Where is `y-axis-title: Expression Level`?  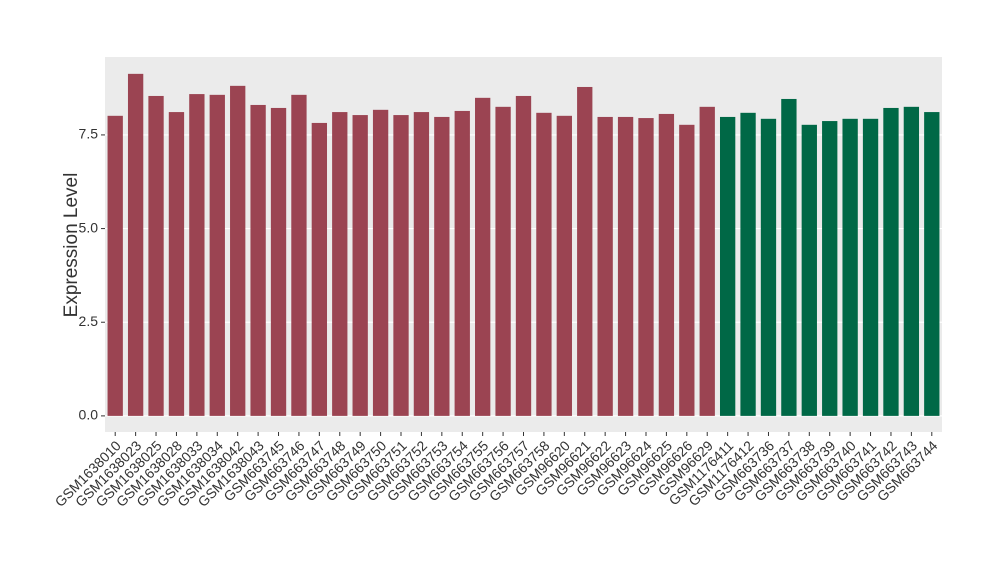 y-axis-title: Expression Level is located at coordinates (71, 245).